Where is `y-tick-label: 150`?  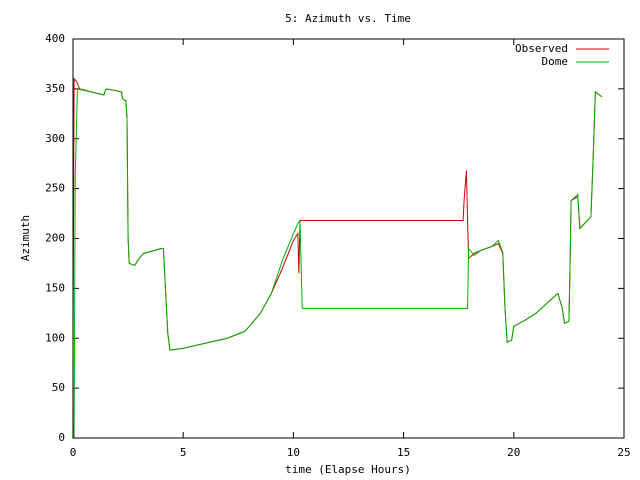
y-tick-label: 150 is located at coordinates (55, 287).